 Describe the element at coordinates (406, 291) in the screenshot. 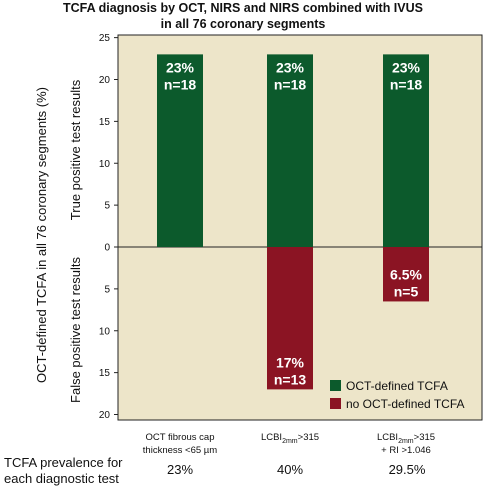

I see `bar-count-label: n=5` at that location.